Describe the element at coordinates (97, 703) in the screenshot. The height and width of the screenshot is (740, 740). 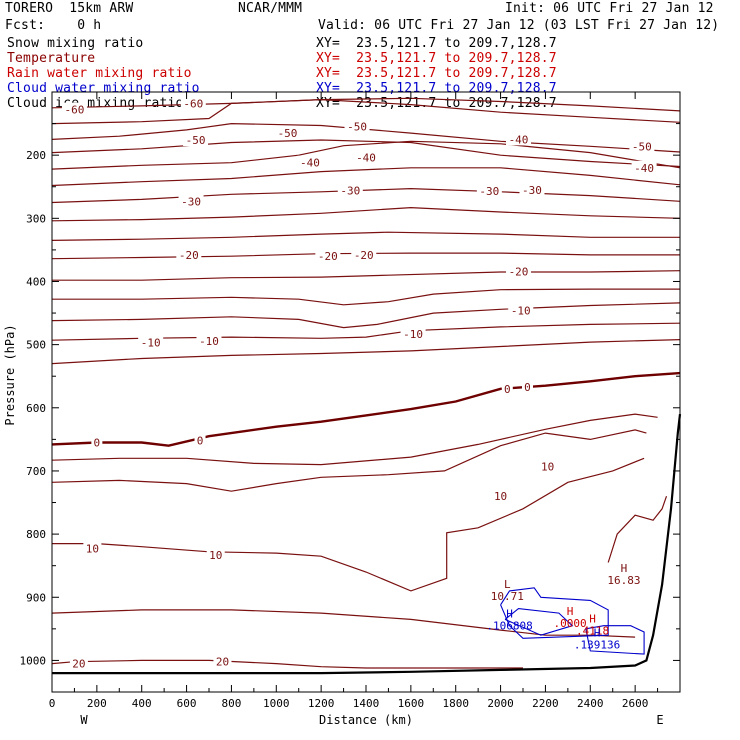
I see `x-tick-label: 200` at that location.